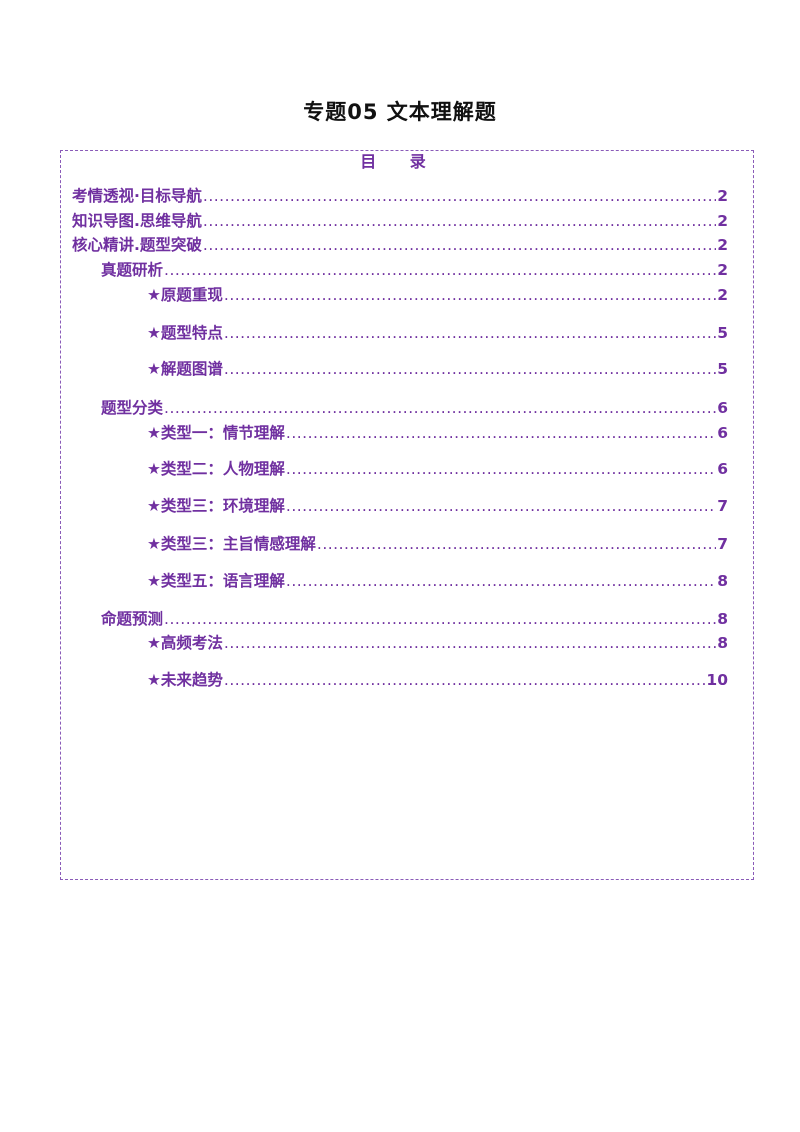  I want to click on toc-entry-solving-map: ★解题图谱 5, so click(437, 368).